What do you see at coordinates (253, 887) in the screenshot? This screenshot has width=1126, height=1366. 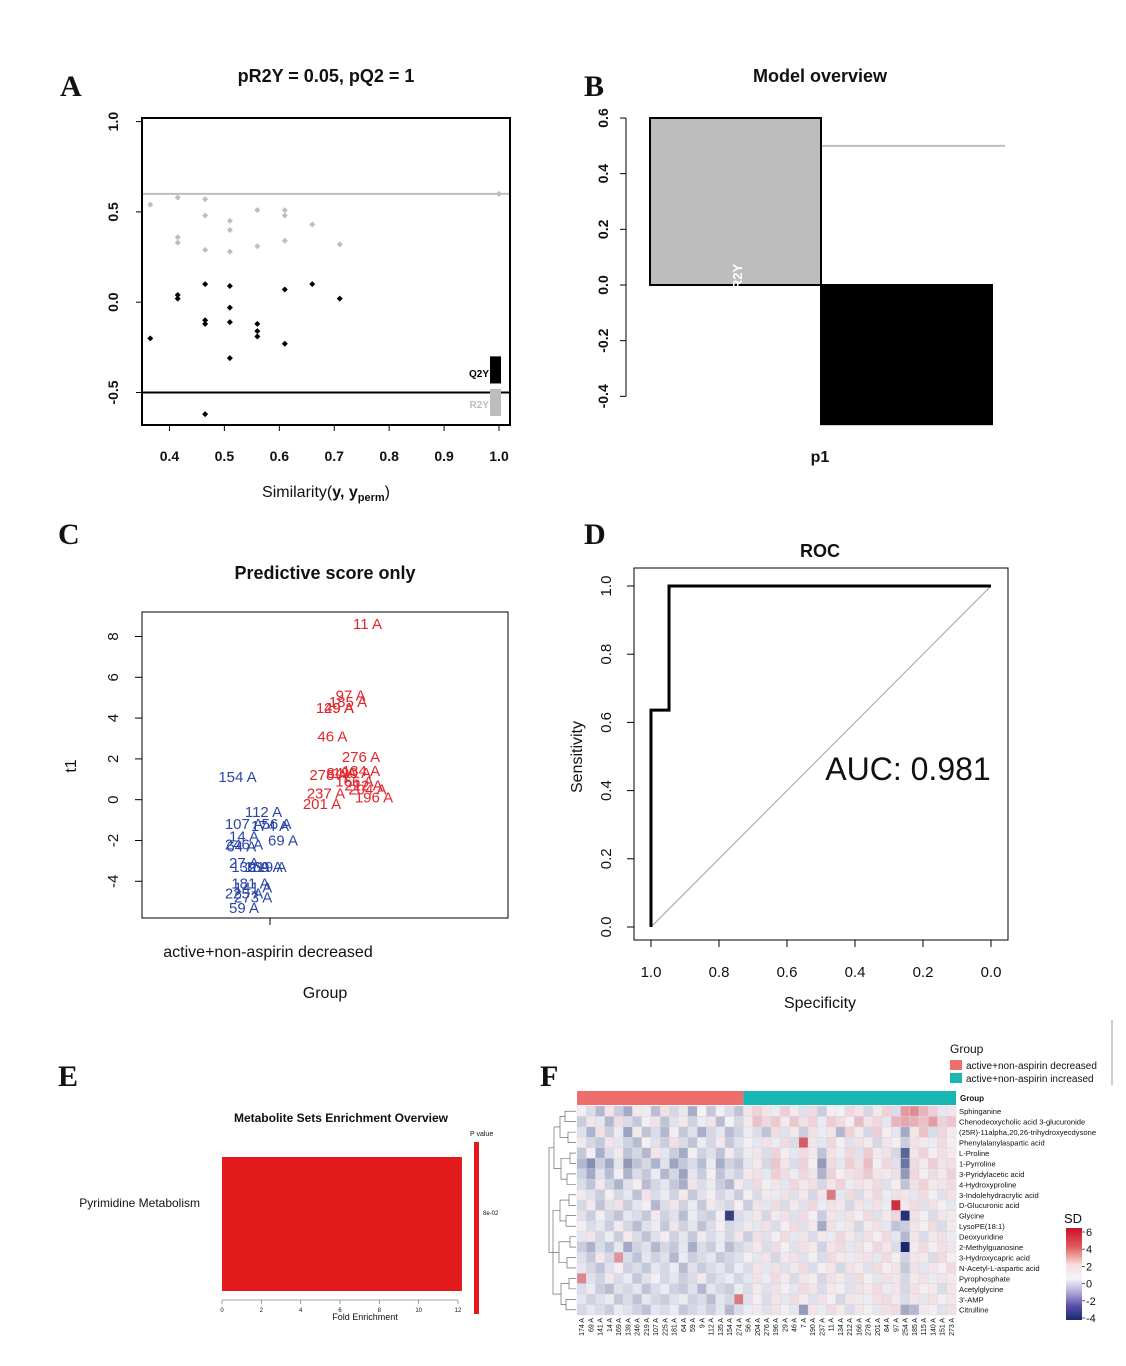 I see `panel-c-point-label-decreased: 141 A` at bounding box center [253, 887].